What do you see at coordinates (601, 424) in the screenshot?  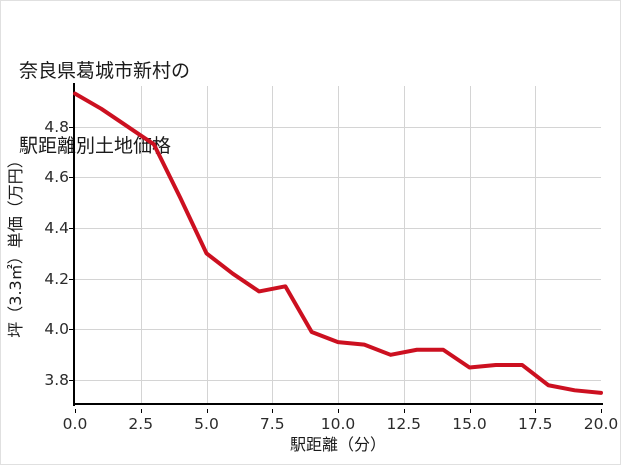 I see `x-tick-label: 20.0` at bounding box center [601, 424].